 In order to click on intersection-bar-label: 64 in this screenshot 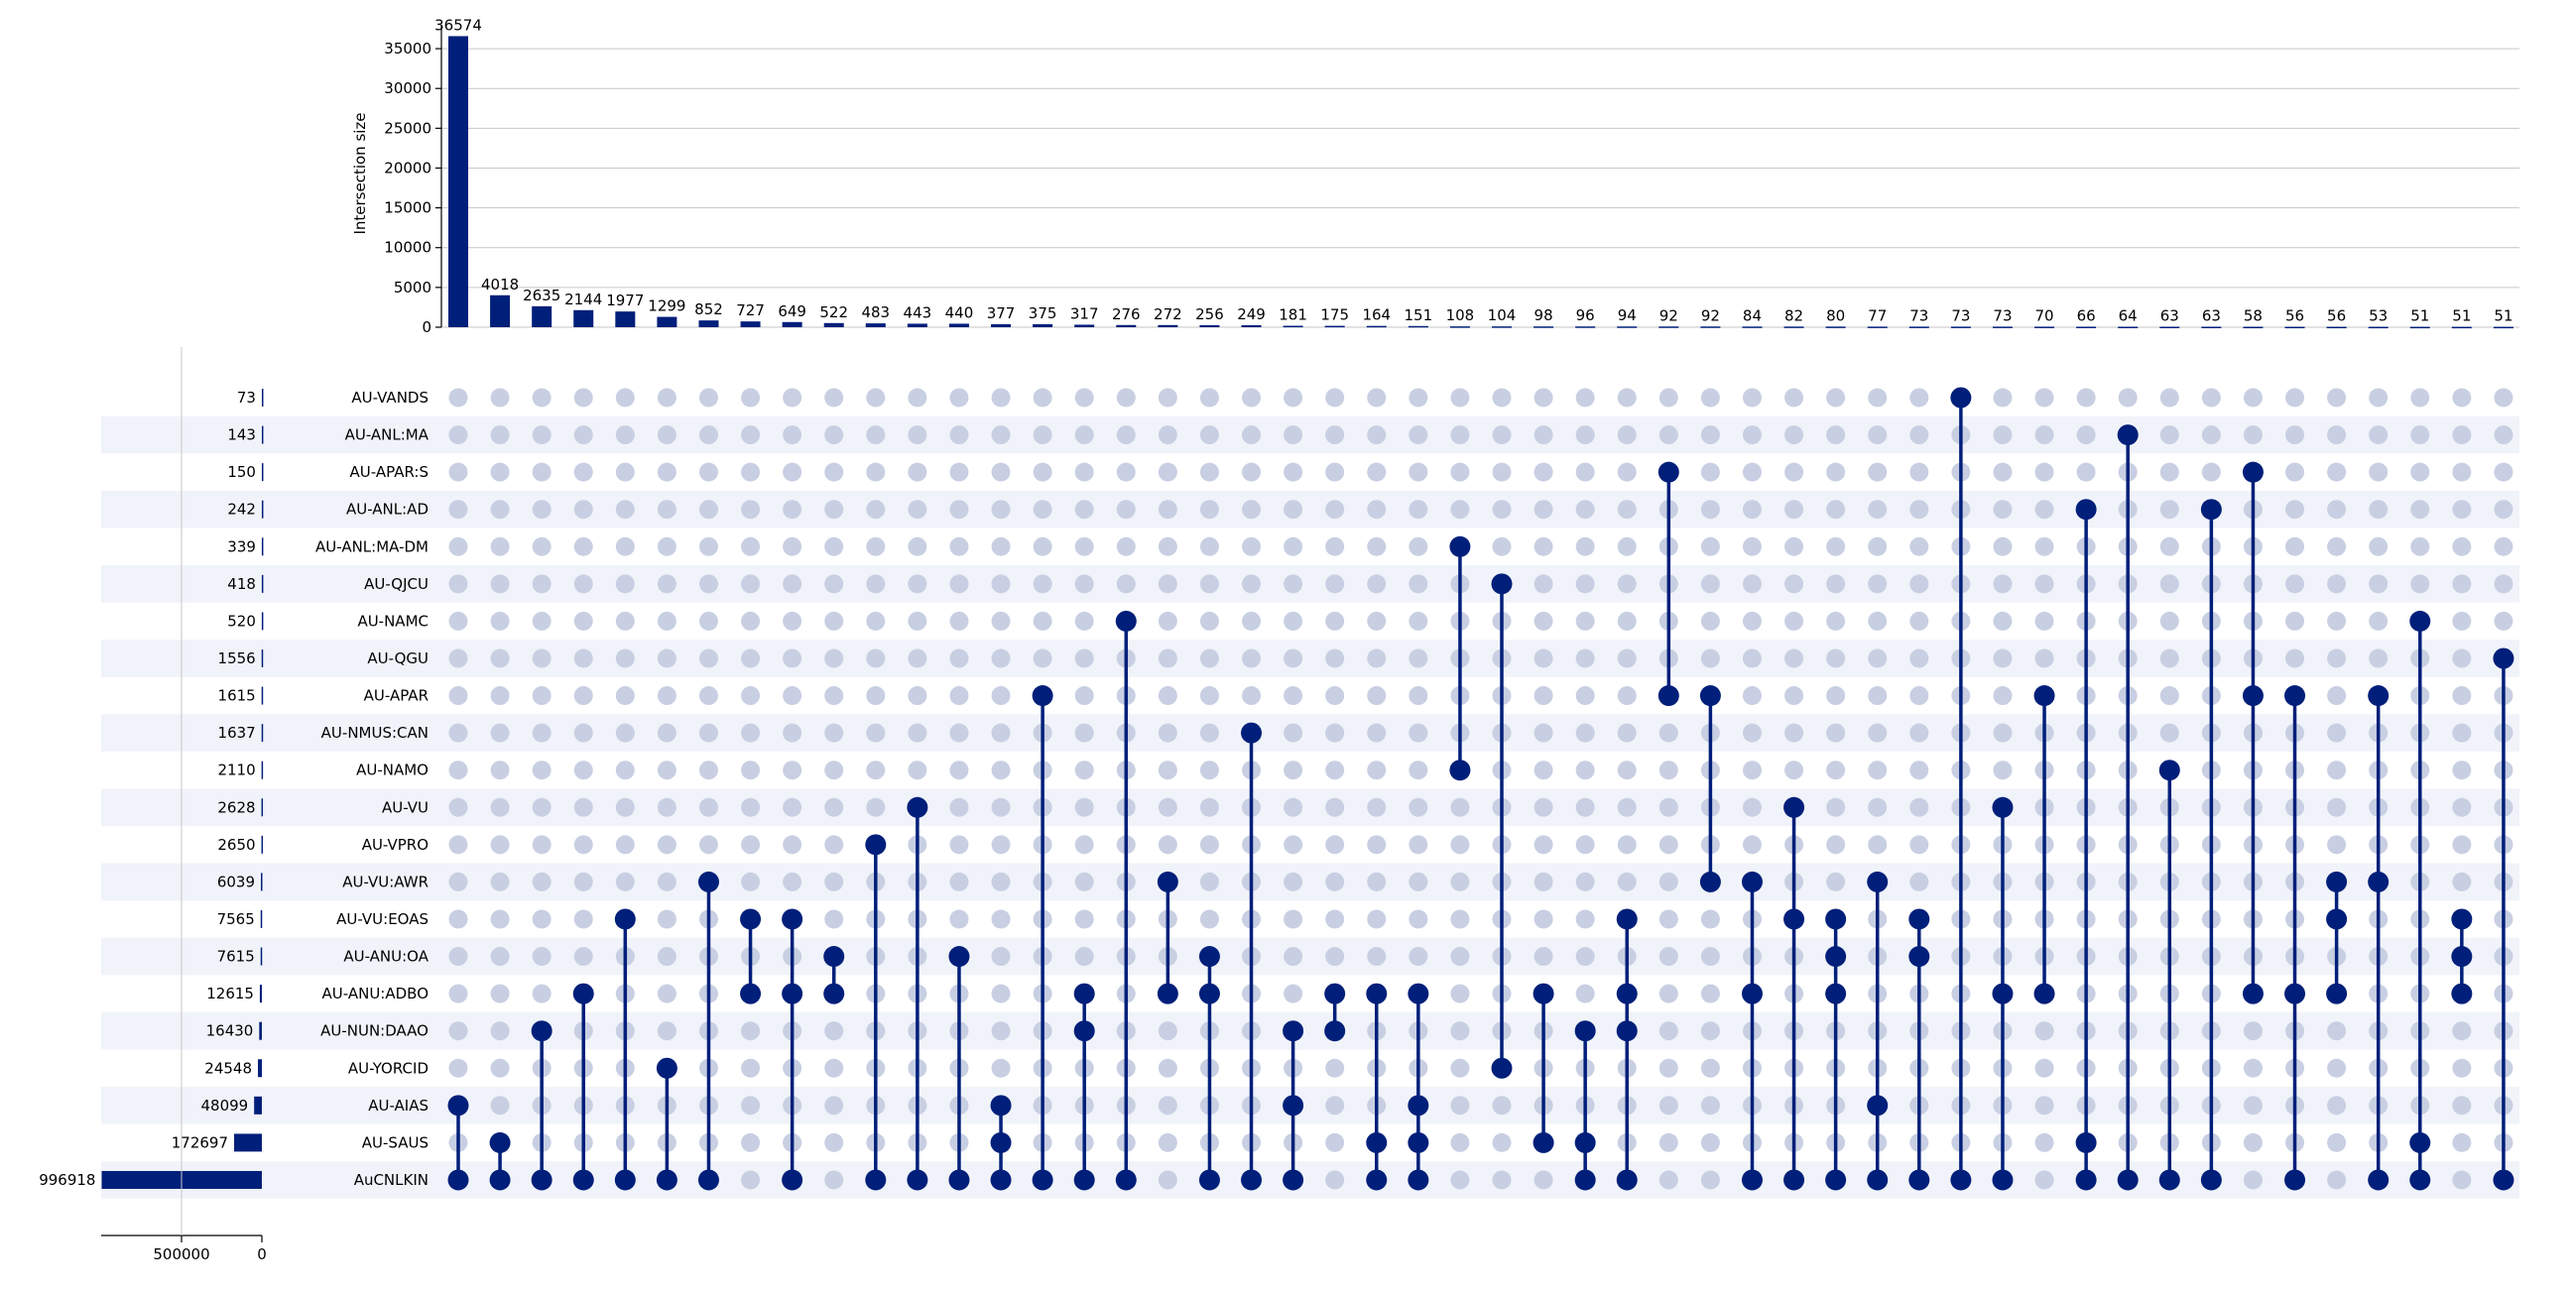, I will do `click(2128, 315)`.